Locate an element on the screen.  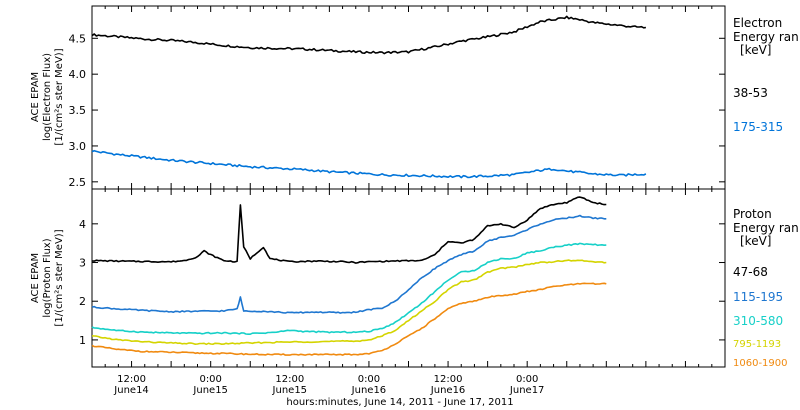
proton-ylabel-line2: log(Proton Flux) is located at coordinates (47, 277).